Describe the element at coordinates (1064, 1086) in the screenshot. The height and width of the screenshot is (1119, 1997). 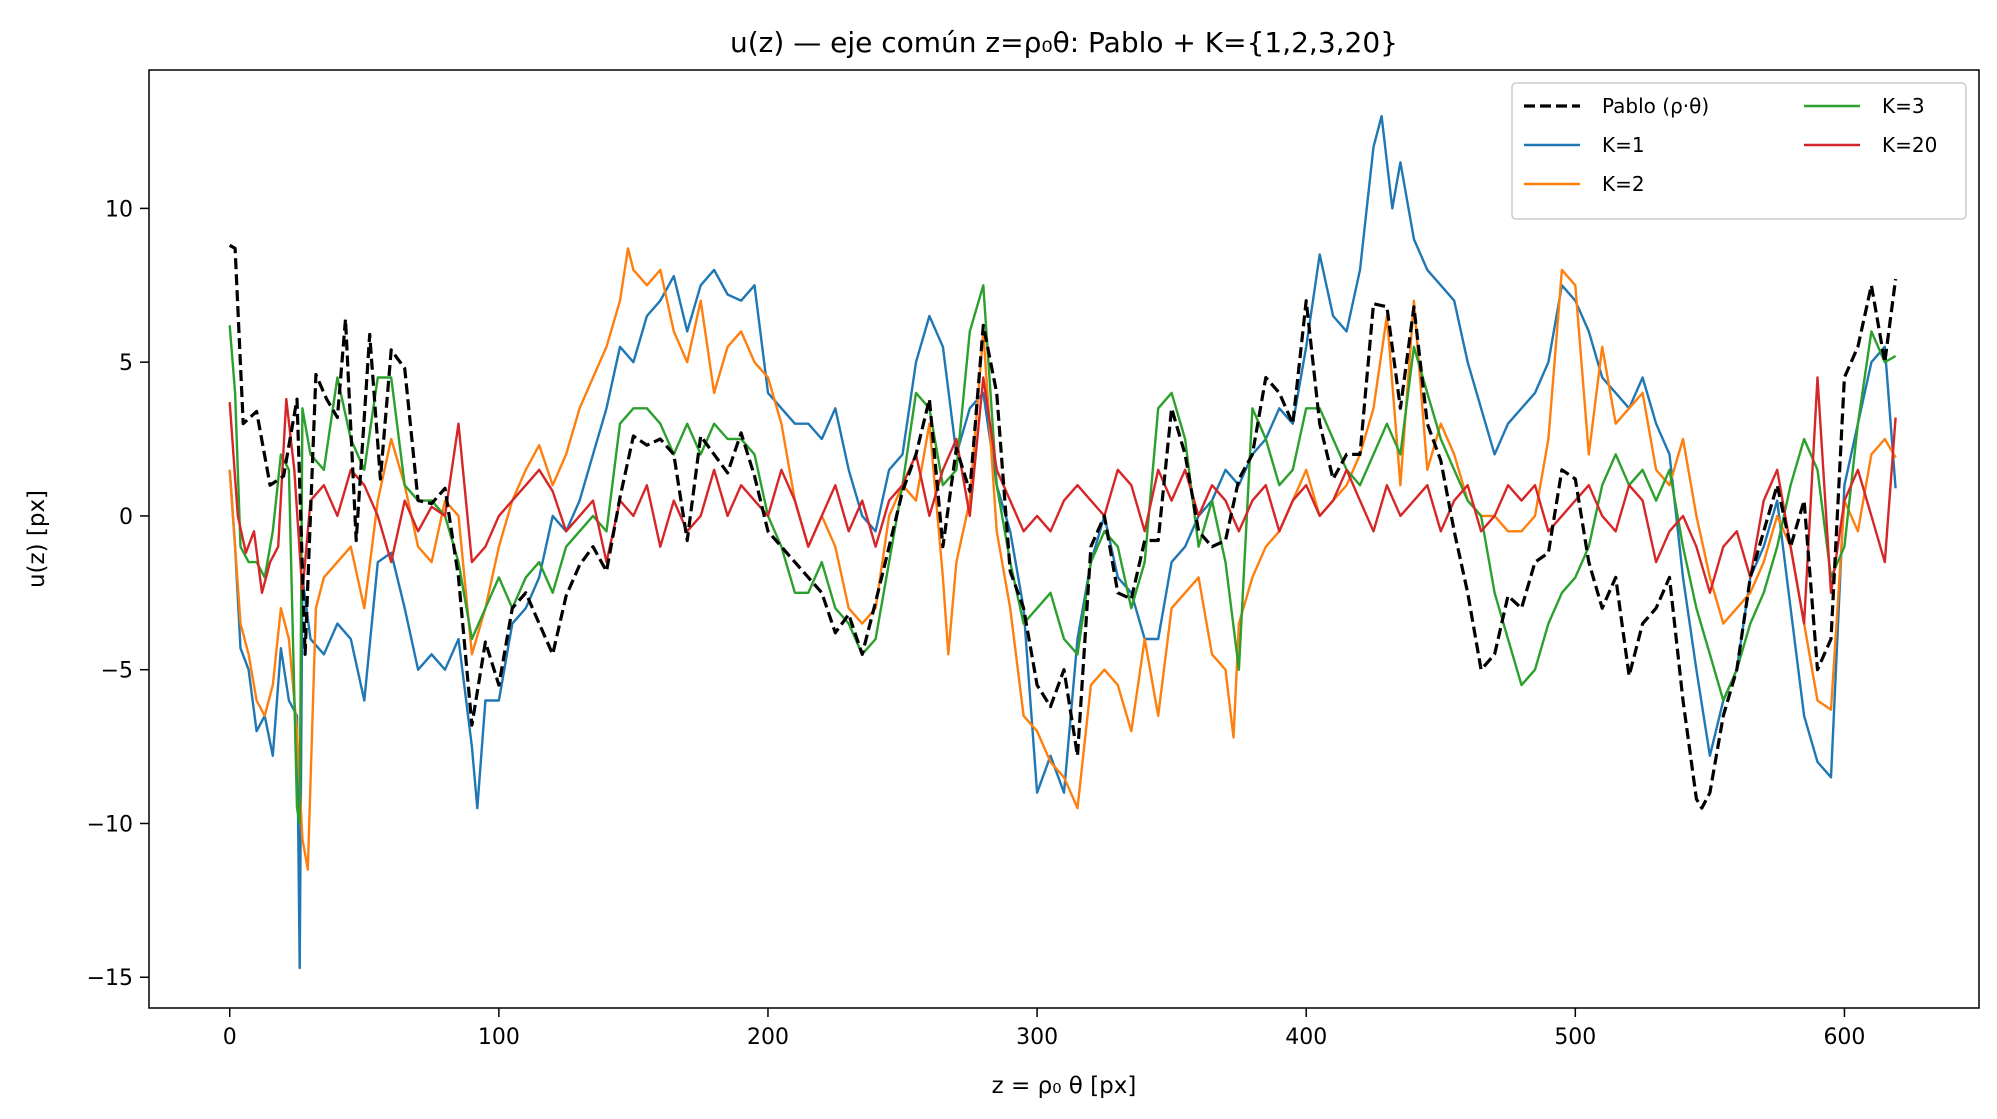
I see `x-axis-label: z = ρ₀ θ [px]` at that location.